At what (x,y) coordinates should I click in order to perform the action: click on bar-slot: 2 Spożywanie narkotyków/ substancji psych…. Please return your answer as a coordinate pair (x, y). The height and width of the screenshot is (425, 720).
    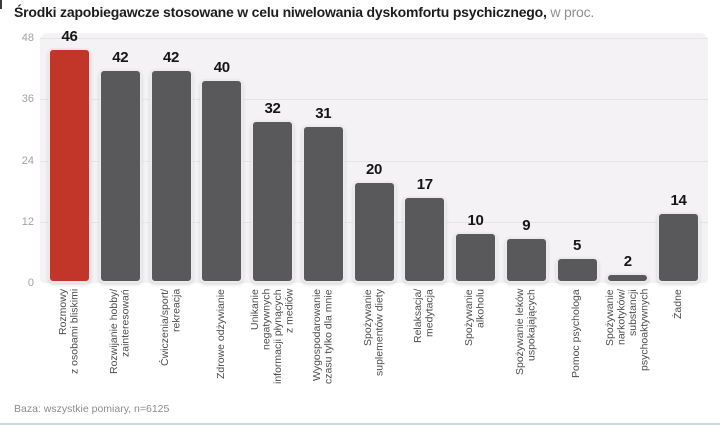
    Looking at the image, I should click on (627, 216).